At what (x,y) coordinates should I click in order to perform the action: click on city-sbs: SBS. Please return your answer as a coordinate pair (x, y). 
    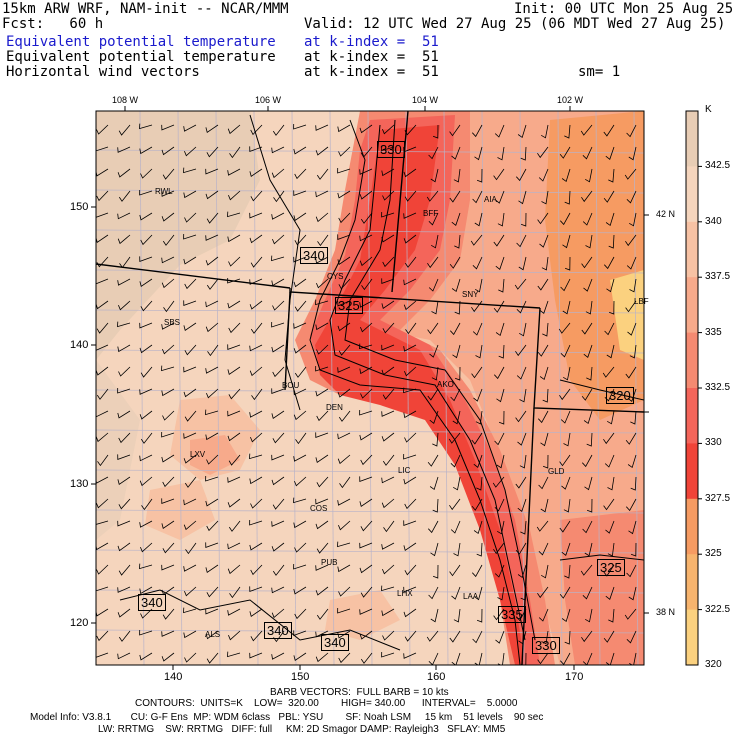
    Looking at the image, I should click on (172, 322).